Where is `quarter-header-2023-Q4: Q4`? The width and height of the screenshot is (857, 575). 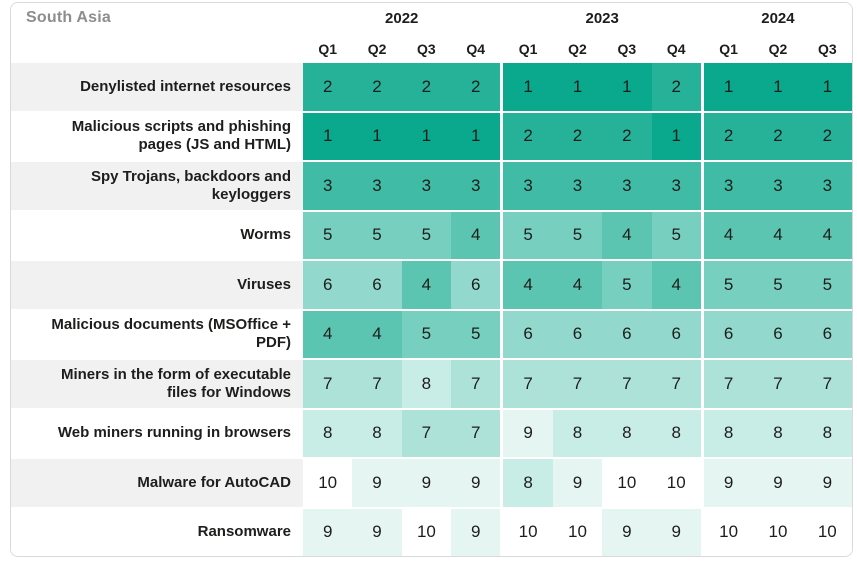 quarter-header-2023-Q4: Q4 is located at coordinates (676, 49).